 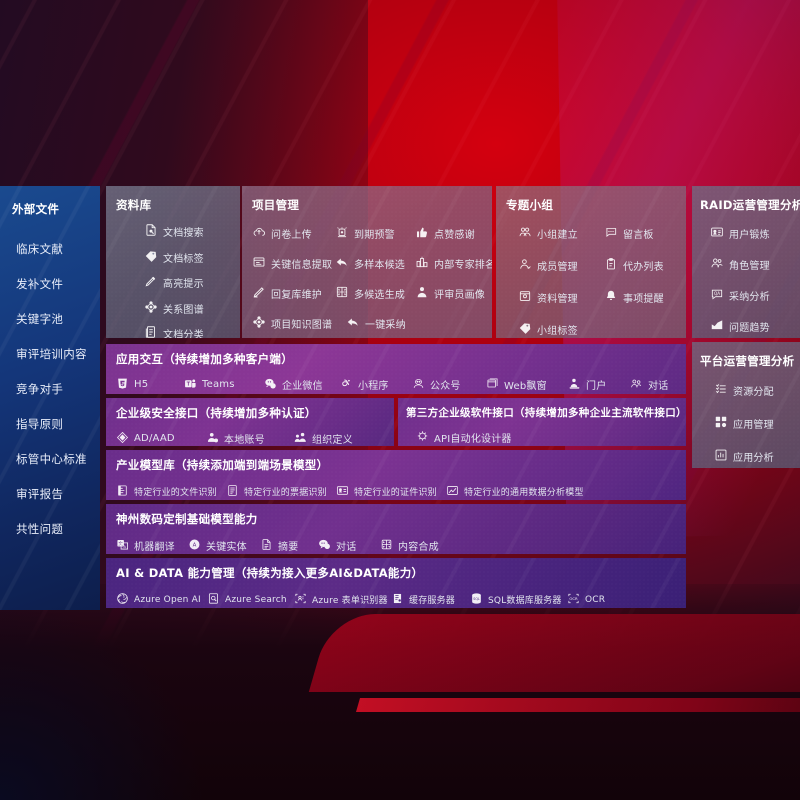 What do you see at coordinates (342, 263) in the screenshot?
I see `reply-icon` at bounding box center [342, 263].